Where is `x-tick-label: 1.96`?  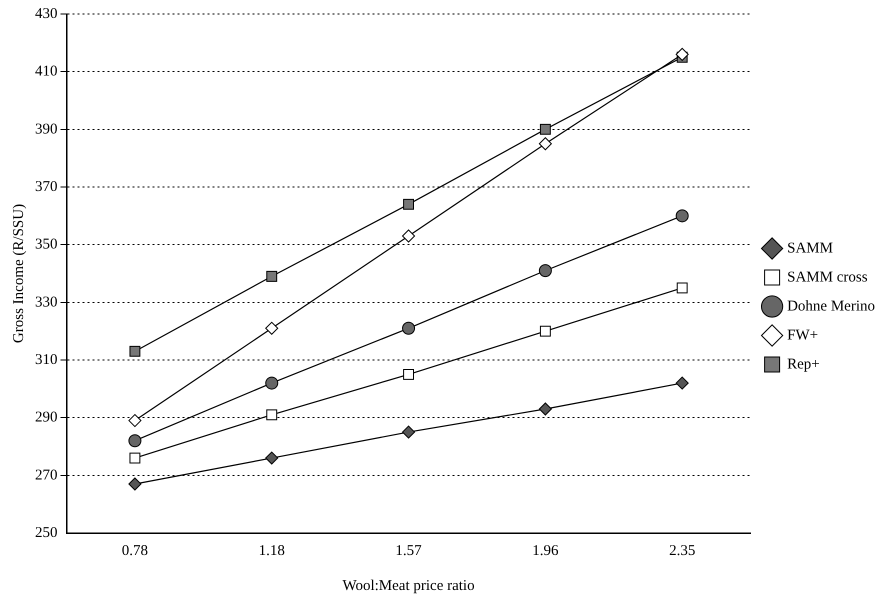
x-tick-label: 1.96 is located at coordinates (545, 550).